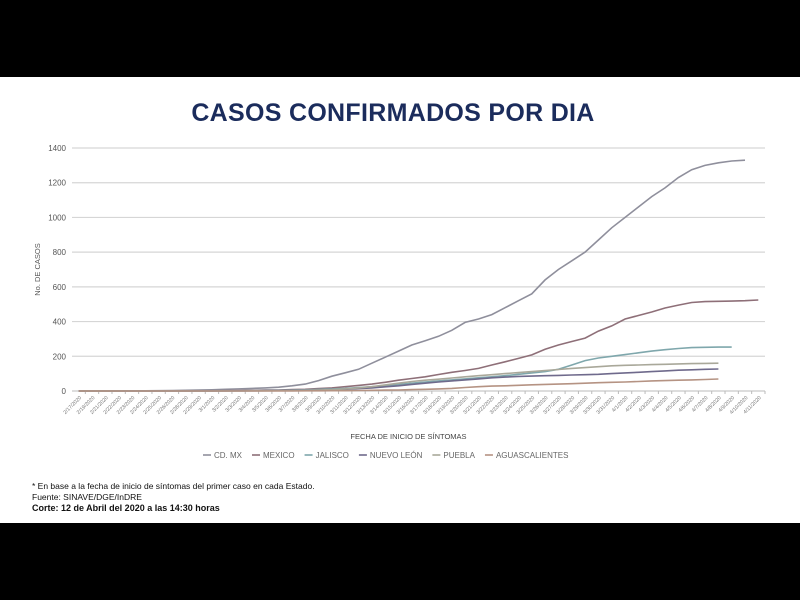 The image size is (800, 600). Describe the element at coordinates (396, 455) in the screenshot. I see `legend-label: NUEVO LEÓN` at that location.